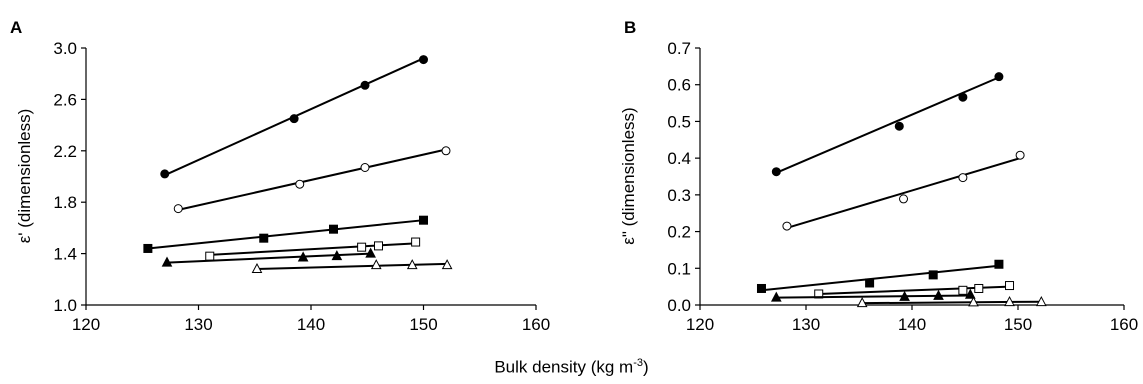 The height and width of the screenshot is (384, 1143). Describe the element at coordinates (638, 363) in the screenshot. I see `x-axis-label-superscript: -3` at that location.